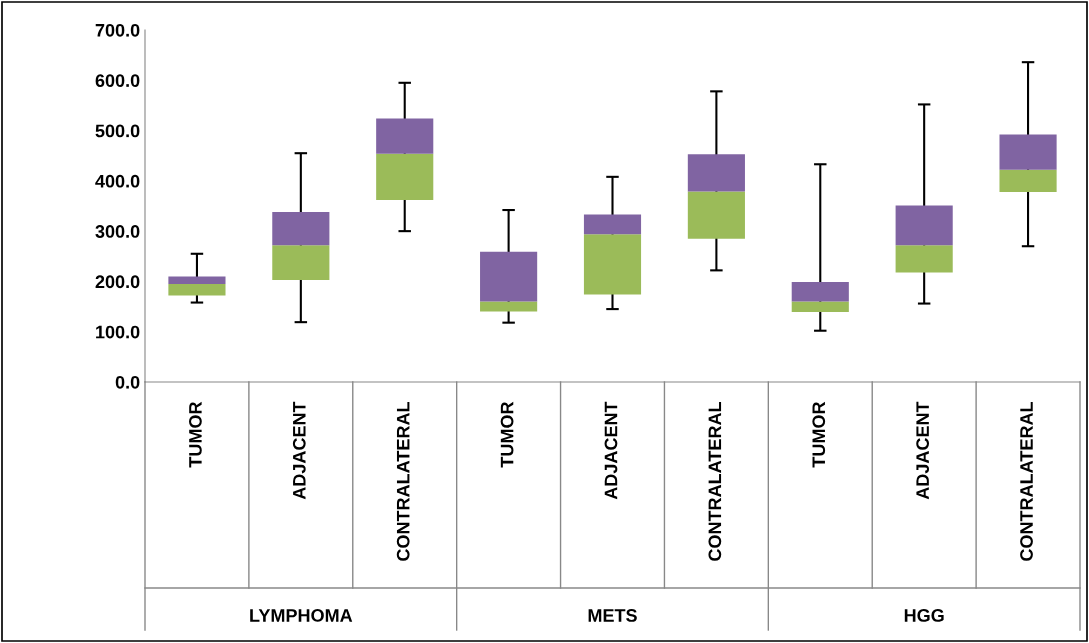 The height and width of the screenshot is (643, 1089). I want to click on y-tick-label: 400.0, so click(117, 181).